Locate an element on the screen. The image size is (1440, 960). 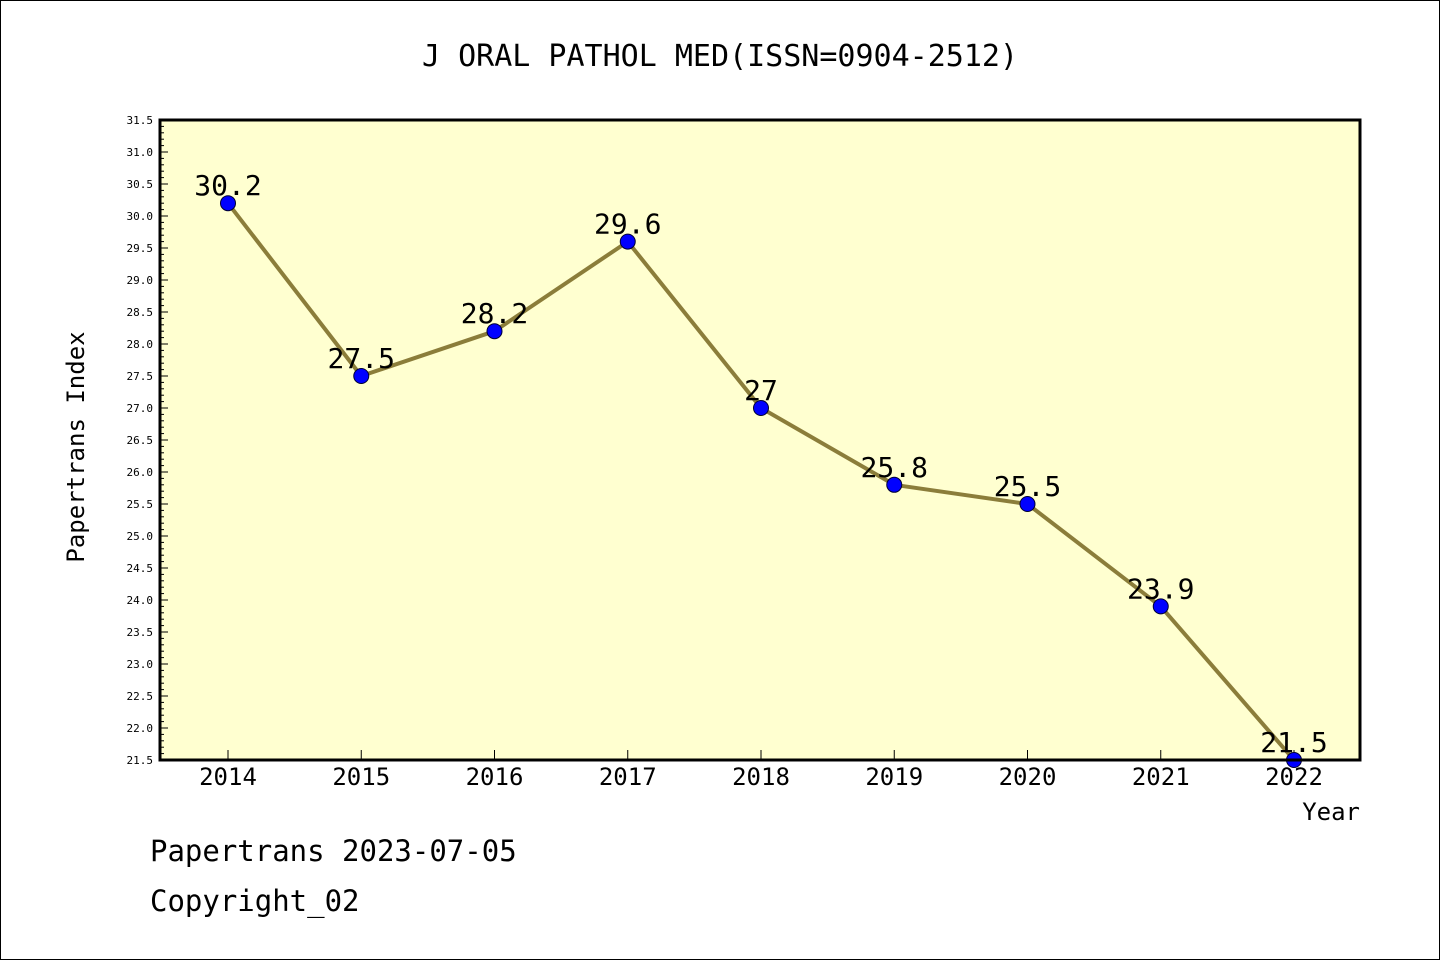
y-tick-label: 31.0 is located at coordinates (140, 152).